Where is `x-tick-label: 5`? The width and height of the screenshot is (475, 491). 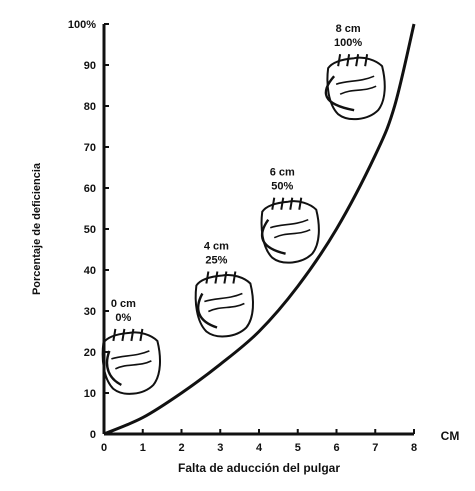 x-tick-label: 5 is located at coordinates (298, 448).